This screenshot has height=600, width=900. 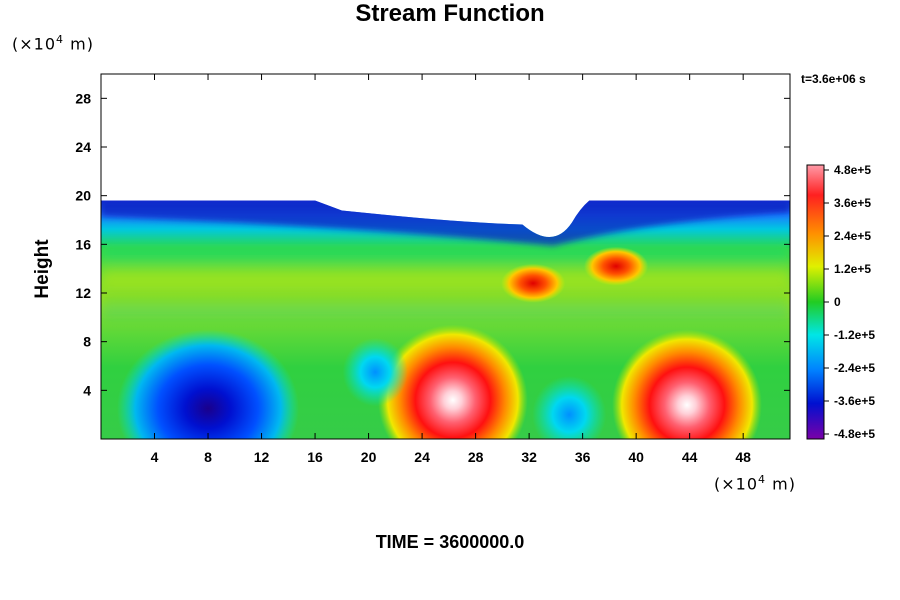 What do you see at coordinates (422, 457) in the screenshot?
I see `x-tick-label: 24` at bounding box center [422, 457].